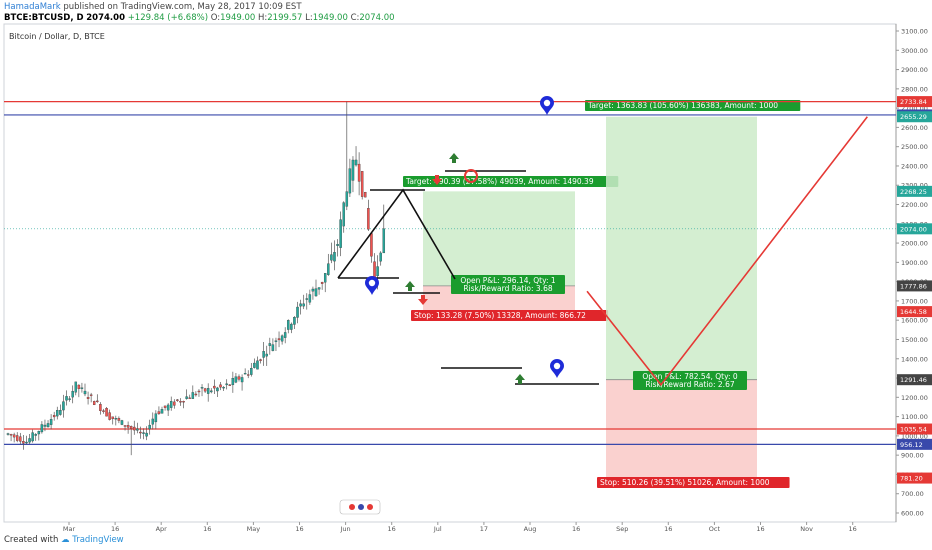  What do you see at coordinates (806, 529) in the screenshot?
I see `time-tick-label: Nov` at bounding box center [806, 529].